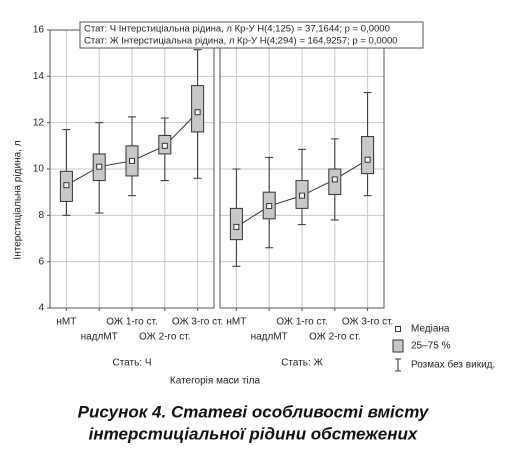  What do you see at coordinates (302, 363) in the screenshot?
I see `panel-label: Стать: Ж` at bounding box center [302, 363].